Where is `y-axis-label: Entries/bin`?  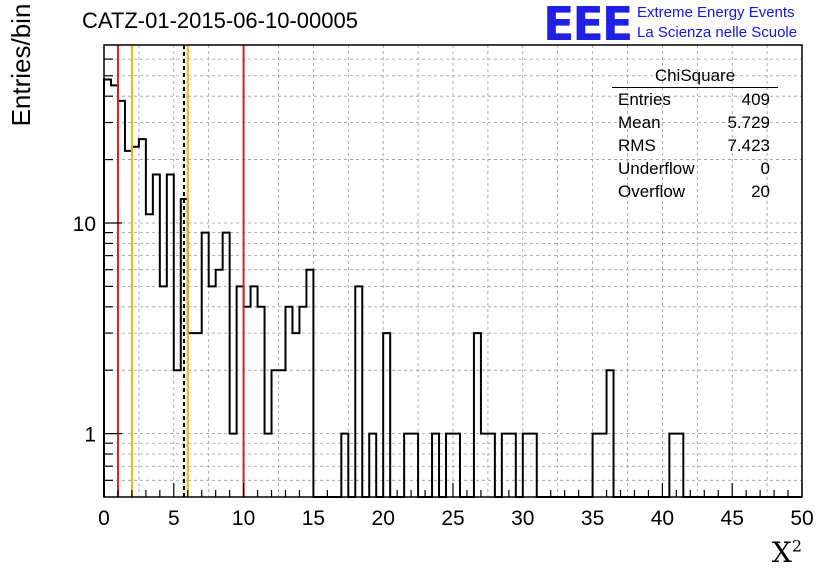
y-axis-label: Entries/bin is located at coordinates (21, 65).